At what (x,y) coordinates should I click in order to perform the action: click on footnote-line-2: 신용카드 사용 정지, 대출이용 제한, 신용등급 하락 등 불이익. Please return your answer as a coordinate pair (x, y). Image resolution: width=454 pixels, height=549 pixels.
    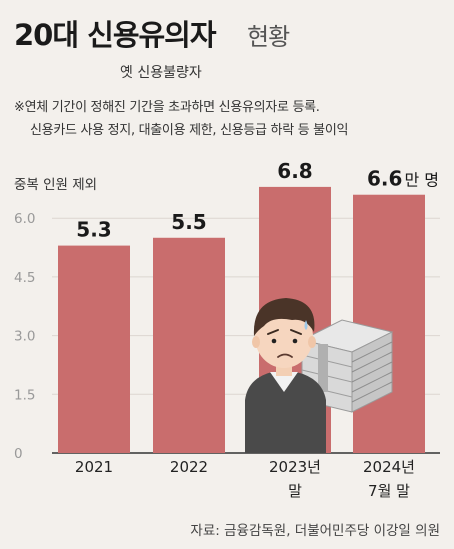
    Looking at the image, I should click on (189, 130).